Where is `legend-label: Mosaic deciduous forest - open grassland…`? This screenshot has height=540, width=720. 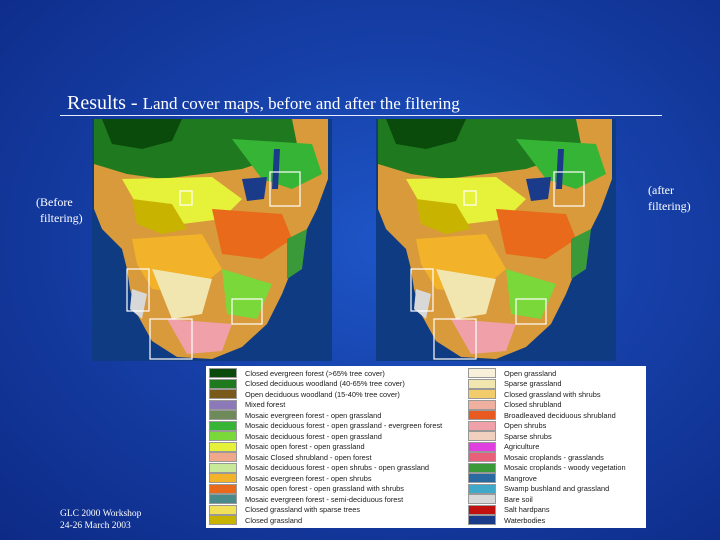
legend-label: Mosaic deciduous forest - open grassland… is located at coordinates (344, 426).